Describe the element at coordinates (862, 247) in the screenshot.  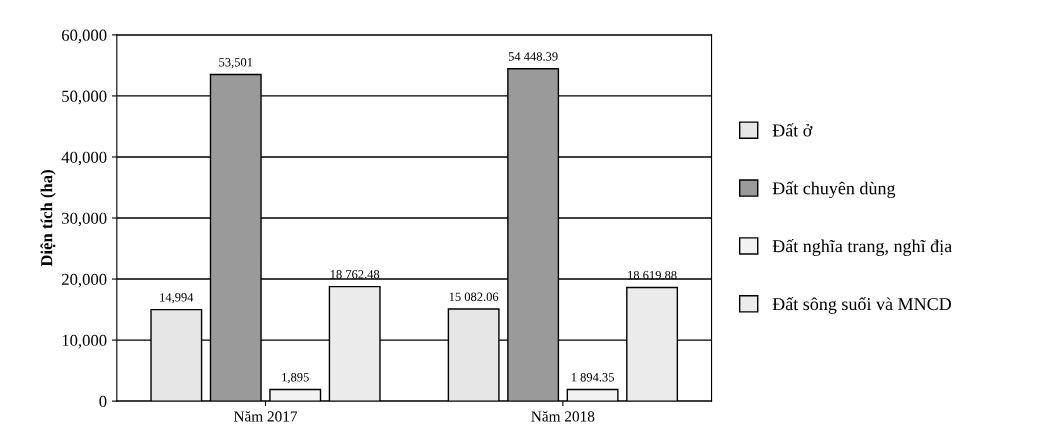
I see `legend-label: Đất nghĩa trang, nghĩ địa` at that location.